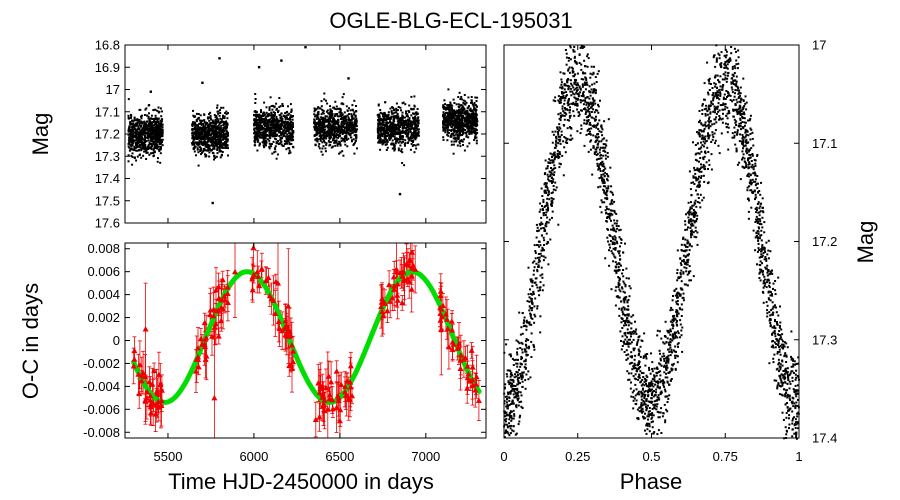 The width and height of the screenshot is (900, 500). What do you see at coordinates (286, 317) in the screenshot?
I see `y-tick: 0.002` at bounding box center [286, 317].